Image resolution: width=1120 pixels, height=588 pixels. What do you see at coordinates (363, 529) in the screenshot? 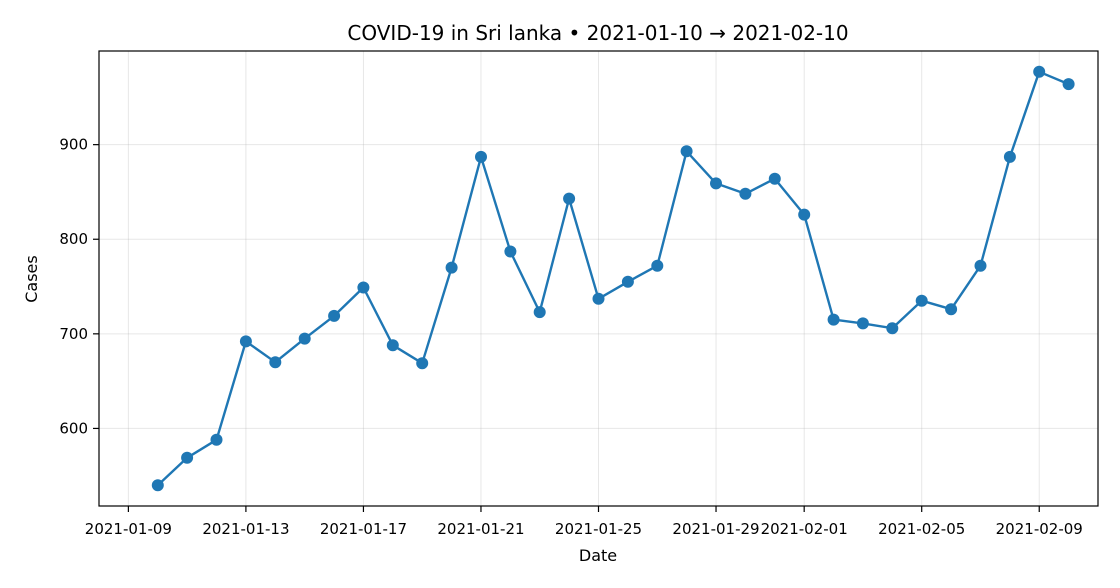
I see `x-tick-label: 2021-01-17` at bounding box center [363, 529].